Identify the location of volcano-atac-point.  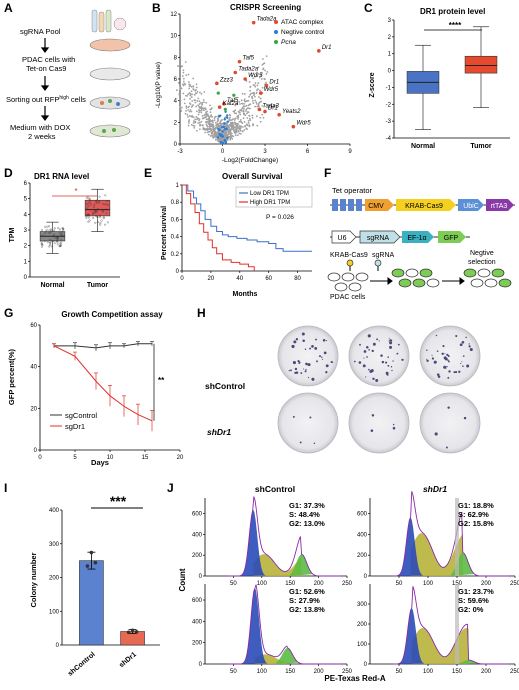
(219, 107).